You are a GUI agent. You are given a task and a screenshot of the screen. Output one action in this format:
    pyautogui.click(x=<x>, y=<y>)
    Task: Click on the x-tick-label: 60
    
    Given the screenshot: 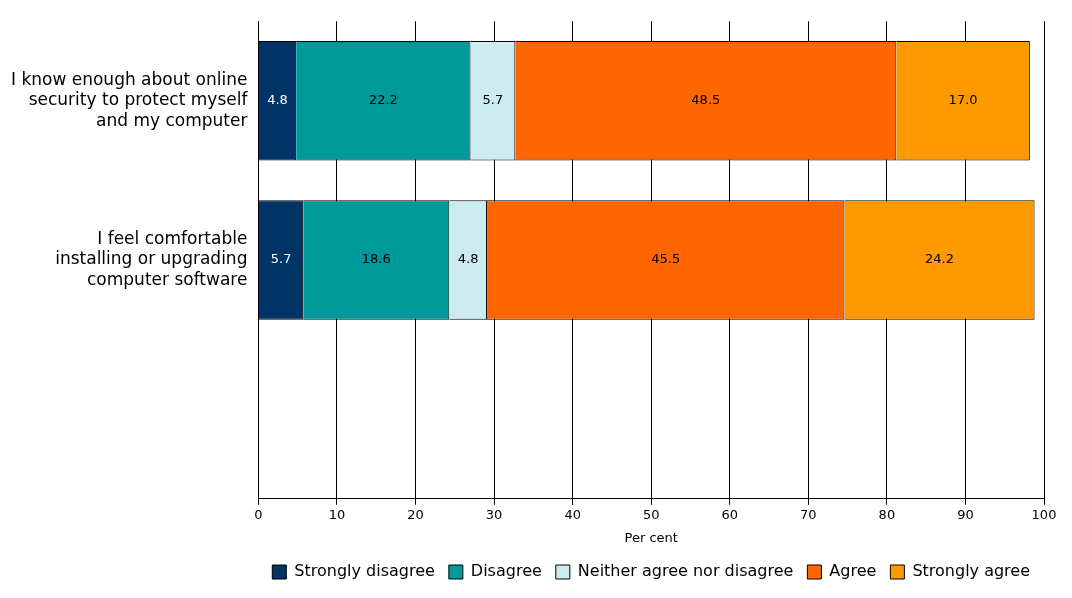 What is the action you would take?
    pyautogui.click(x=730, y=514)
    